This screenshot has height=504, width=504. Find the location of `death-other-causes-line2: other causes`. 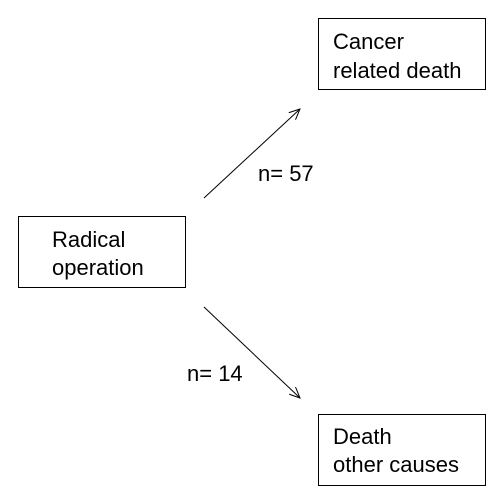

death-other-causes-line2: other causes is located at coordinates (396, 464).